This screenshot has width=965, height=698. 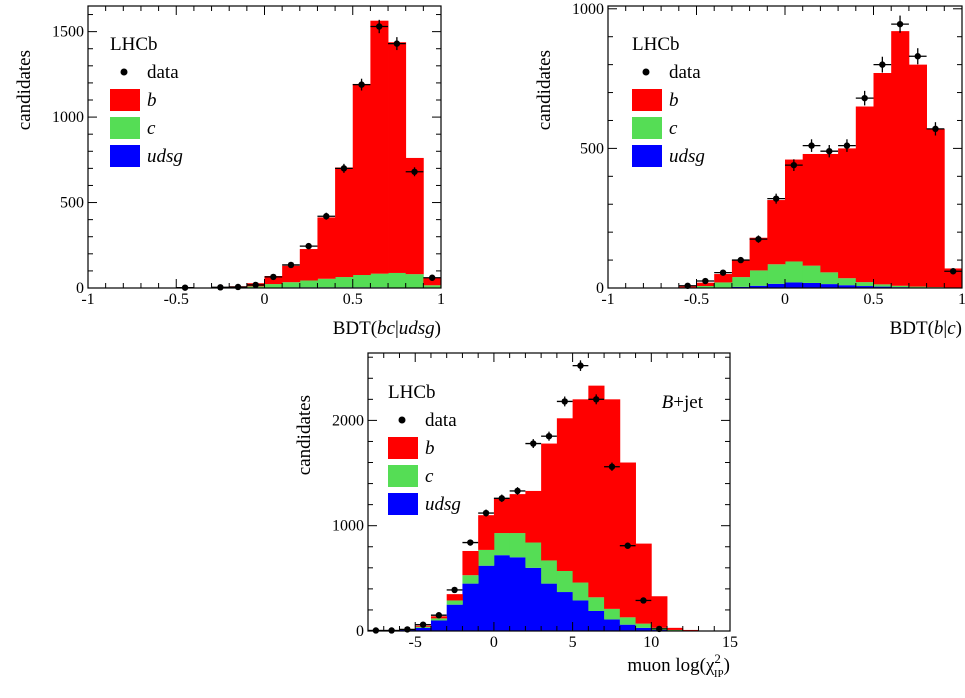 What do you see at coordinates (874, 299) in the screenshot?
I see `x-tick-label: 0.5` at bounding box center [874, 299].